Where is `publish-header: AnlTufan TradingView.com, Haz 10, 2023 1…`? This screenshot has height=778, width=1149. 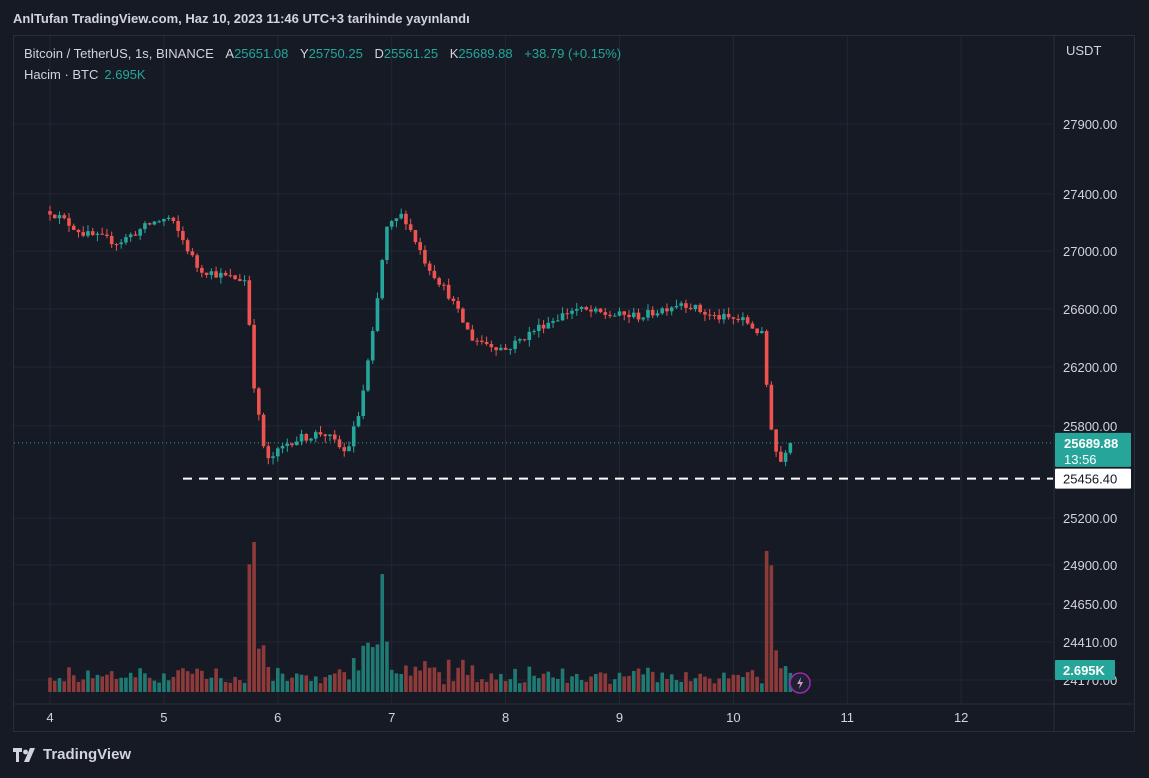
publish-header: AnlTufan TradingView.com, Haz 10, 2023 1… is located at coordinates (241, 18).